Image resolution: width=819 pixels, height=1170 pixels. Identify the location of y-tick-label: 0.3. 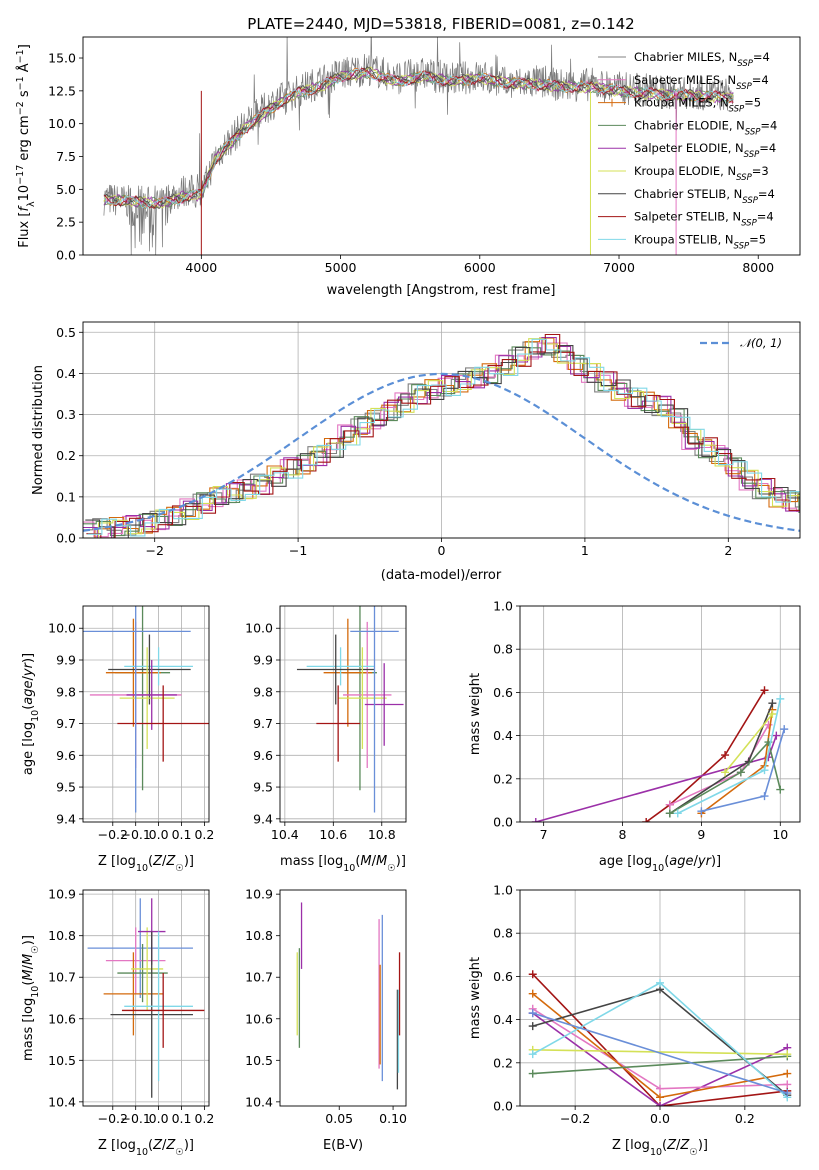
(66, 414).